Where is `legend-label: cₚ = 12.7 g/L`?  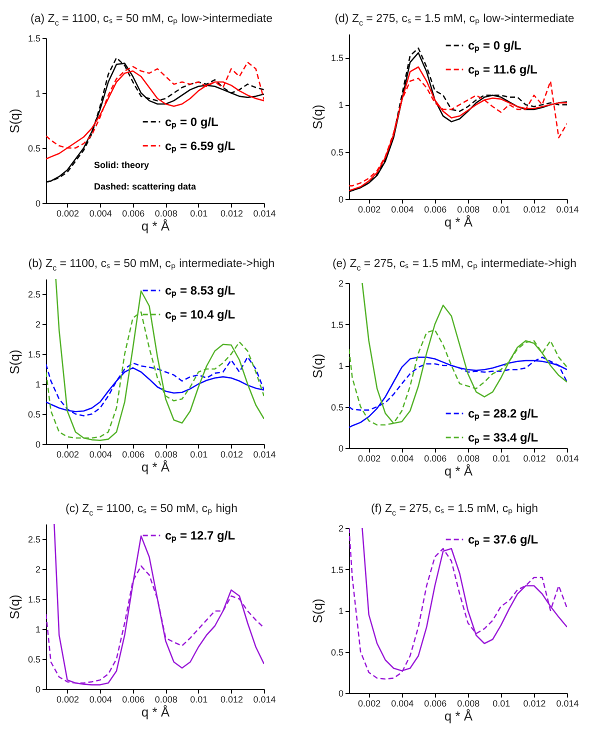 legend-label: cₚ = 12.7 g/L is located at coordinates (200, 536).